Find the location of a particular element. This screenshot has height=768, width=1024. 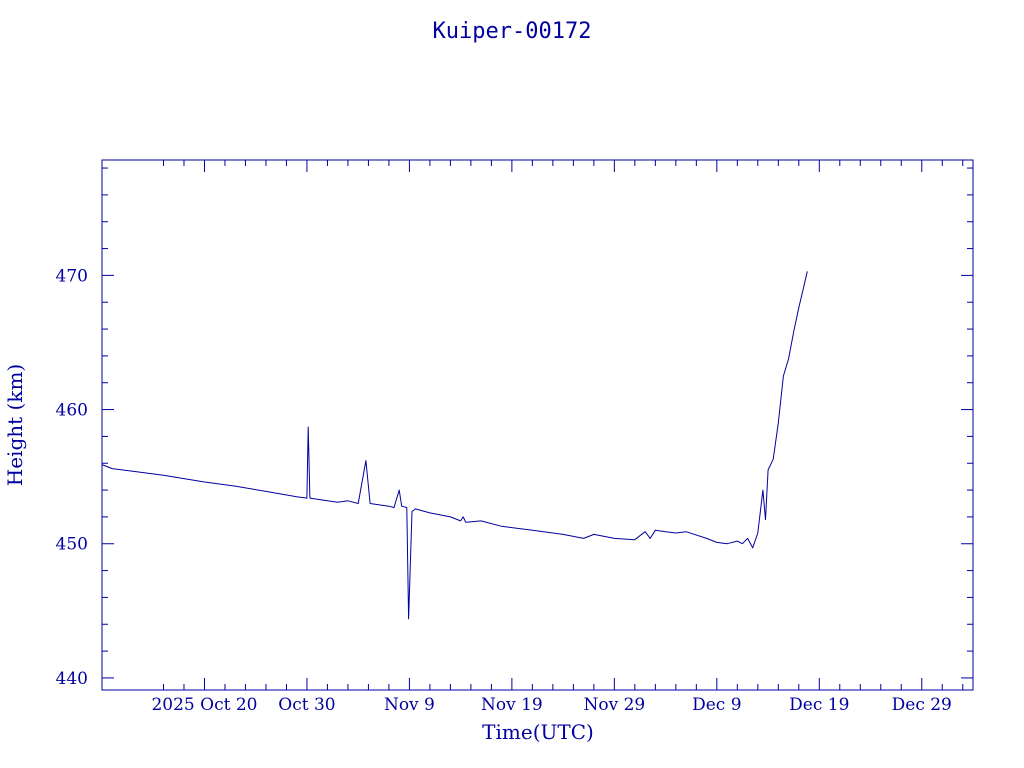

x-tick-label: Dec 19 is located at coordinates (819, 705).